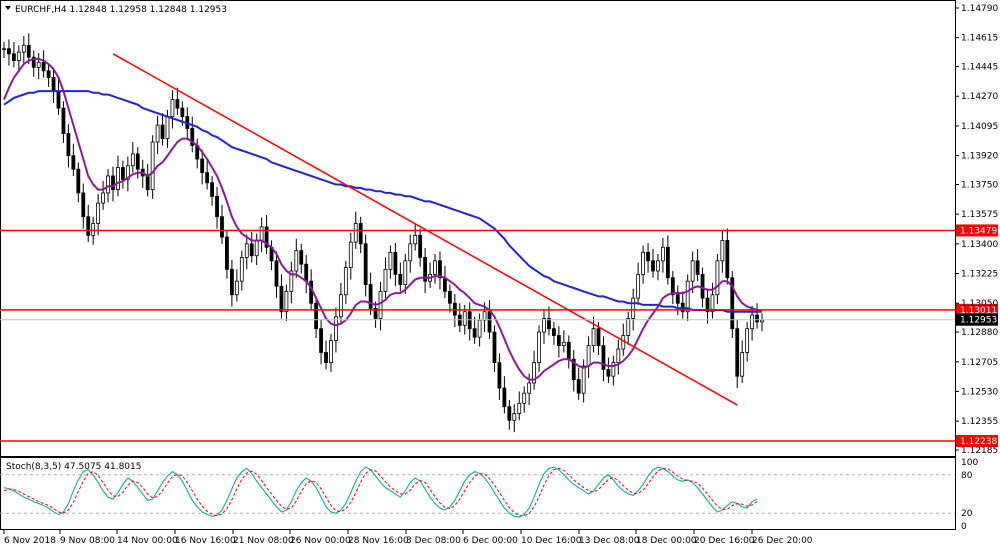 Image resolution: width=1000 pixels, height=550 pixels. I want to click on x-tick-label: 26 Dec 20:00, so click(782, 541).